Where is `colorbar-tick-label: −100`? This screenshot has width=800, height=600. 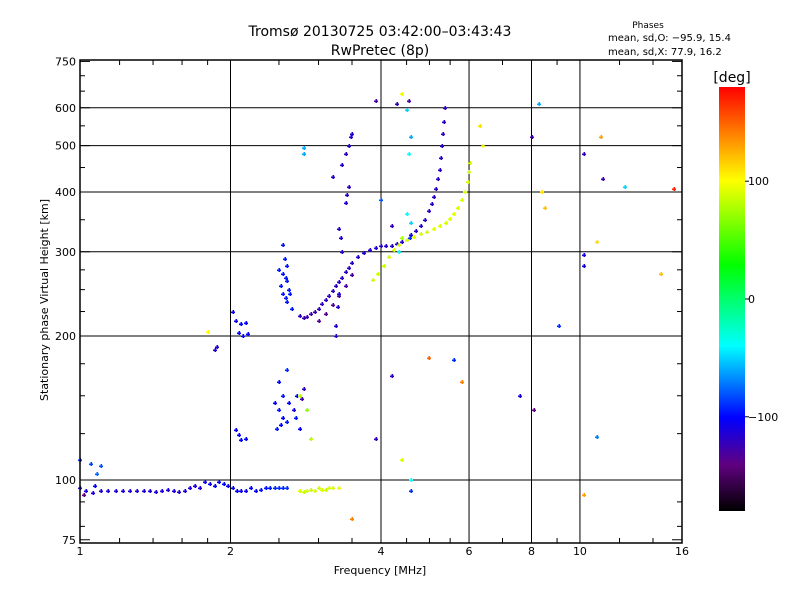 colorbar-tick-label: −100 is located at coordinates (763, 417).